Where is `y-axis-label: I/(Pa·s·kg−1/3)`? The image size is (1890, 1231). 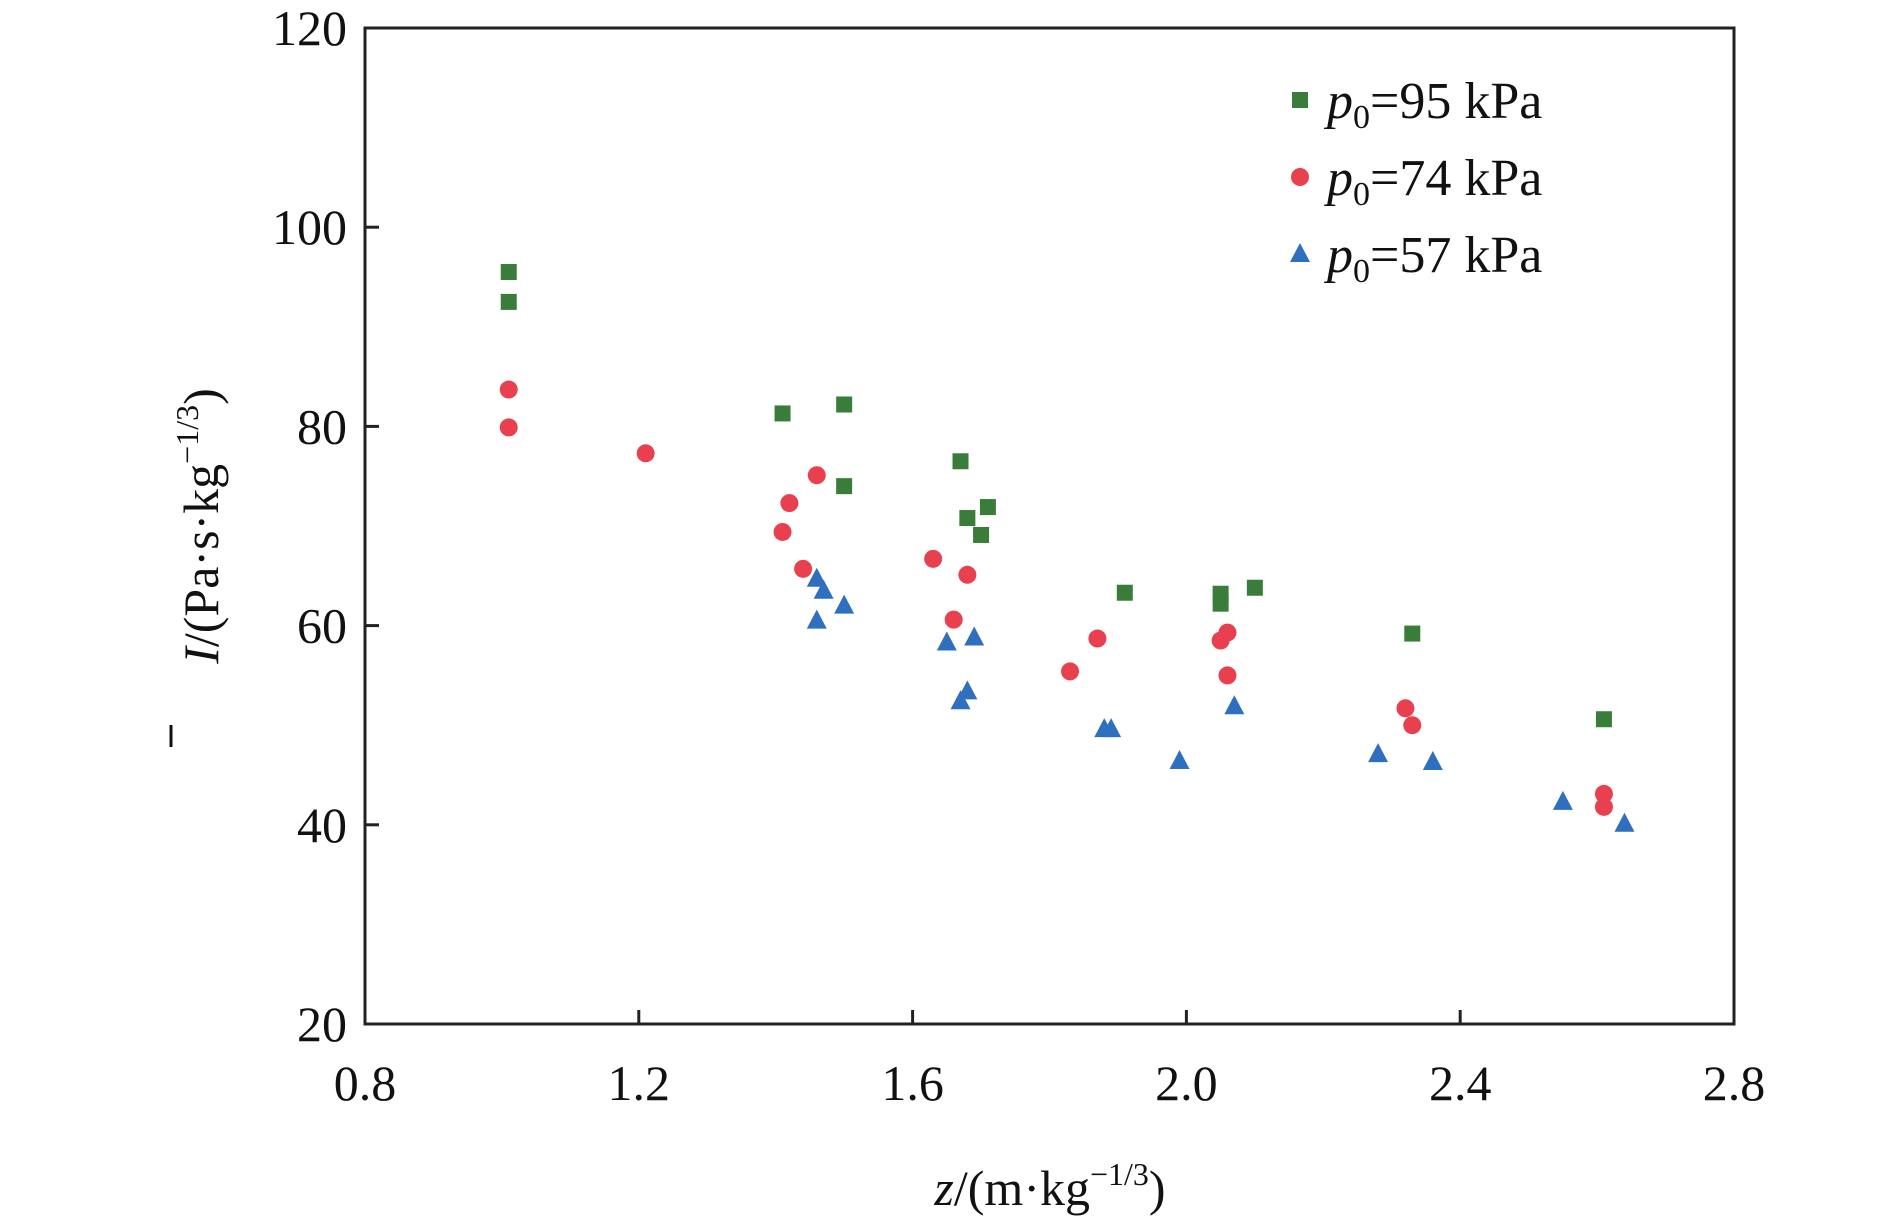
y-axis-label: I/(Pa·s·kg−1/3) is located at coordinates (199, 526).